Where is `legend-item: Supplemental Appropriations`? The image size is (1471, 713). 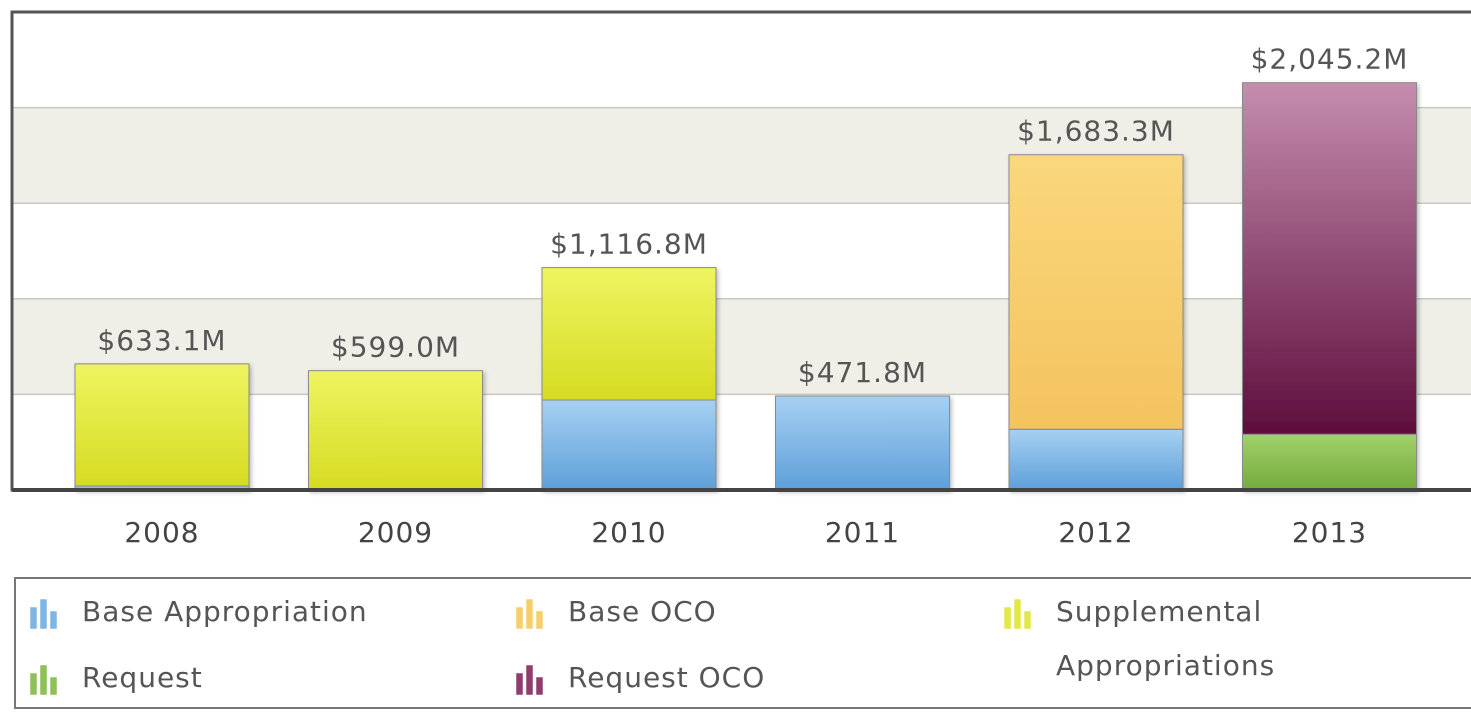
legend-item: Supplemental Appropriations is located at coordinates (1137, 639).